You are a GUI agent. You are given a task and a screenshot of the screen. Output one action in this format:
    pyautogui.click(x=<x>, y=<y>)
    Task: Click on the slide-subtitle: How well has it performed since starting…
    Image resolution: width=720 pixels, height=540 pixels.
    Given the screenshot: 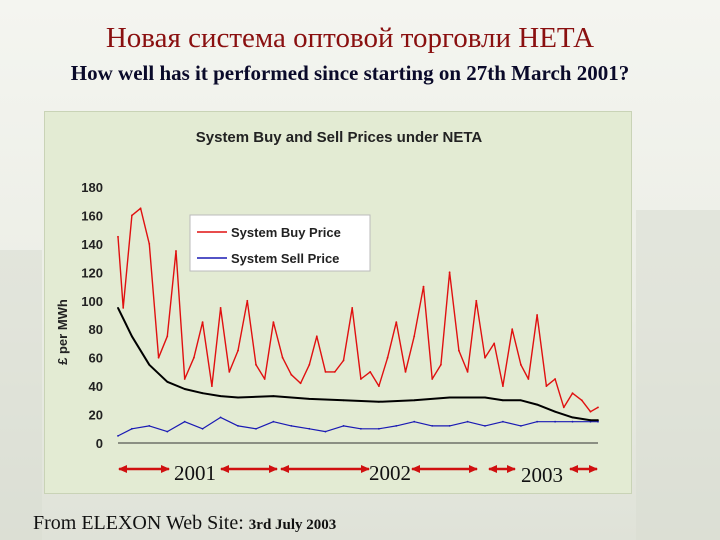 What is the action you would take?
    pyautogui.click(x=350, y=73)
    